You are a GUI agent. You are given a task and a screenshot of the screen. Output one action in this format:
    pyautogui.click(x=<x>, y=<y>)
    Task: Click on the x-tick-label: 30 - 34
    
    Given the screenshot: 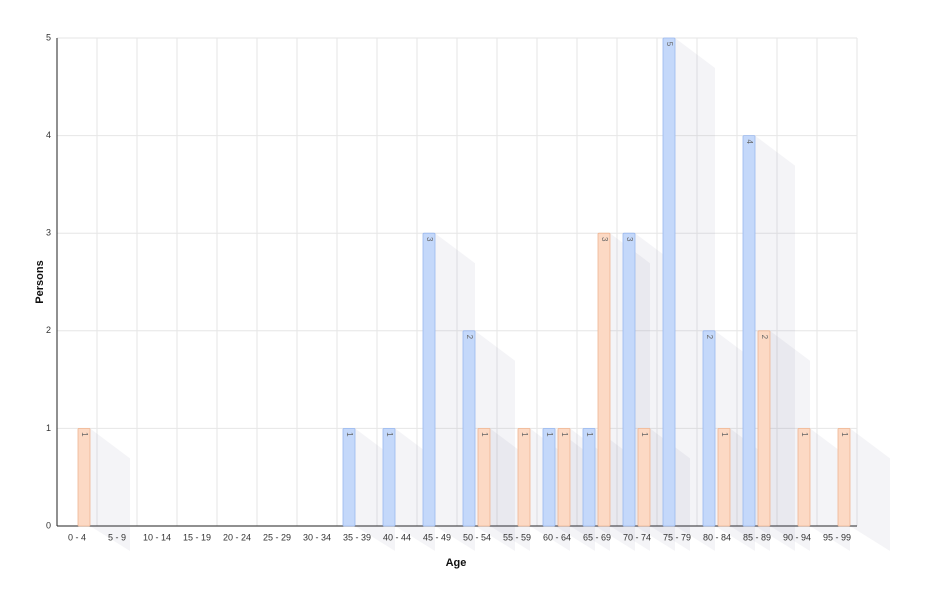 What is the action you would take?
    pyautogui.click(x=317, y=537)
    